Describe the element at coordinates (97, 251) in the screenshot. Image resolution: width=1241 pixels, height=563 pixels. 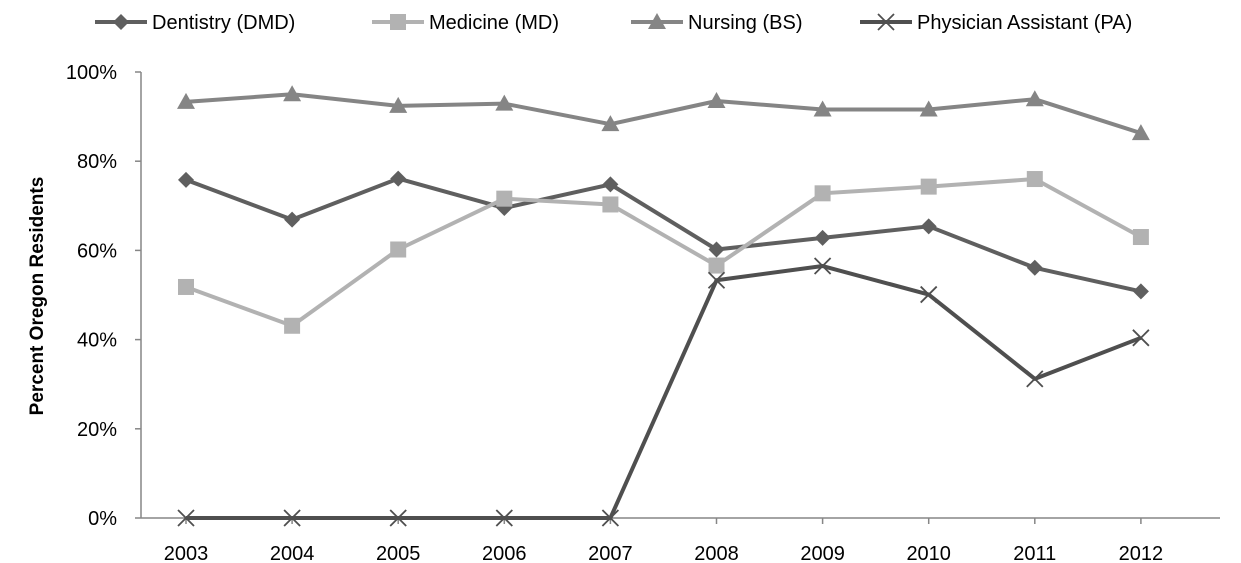
I see `y-tick-label: 60%` at that location.